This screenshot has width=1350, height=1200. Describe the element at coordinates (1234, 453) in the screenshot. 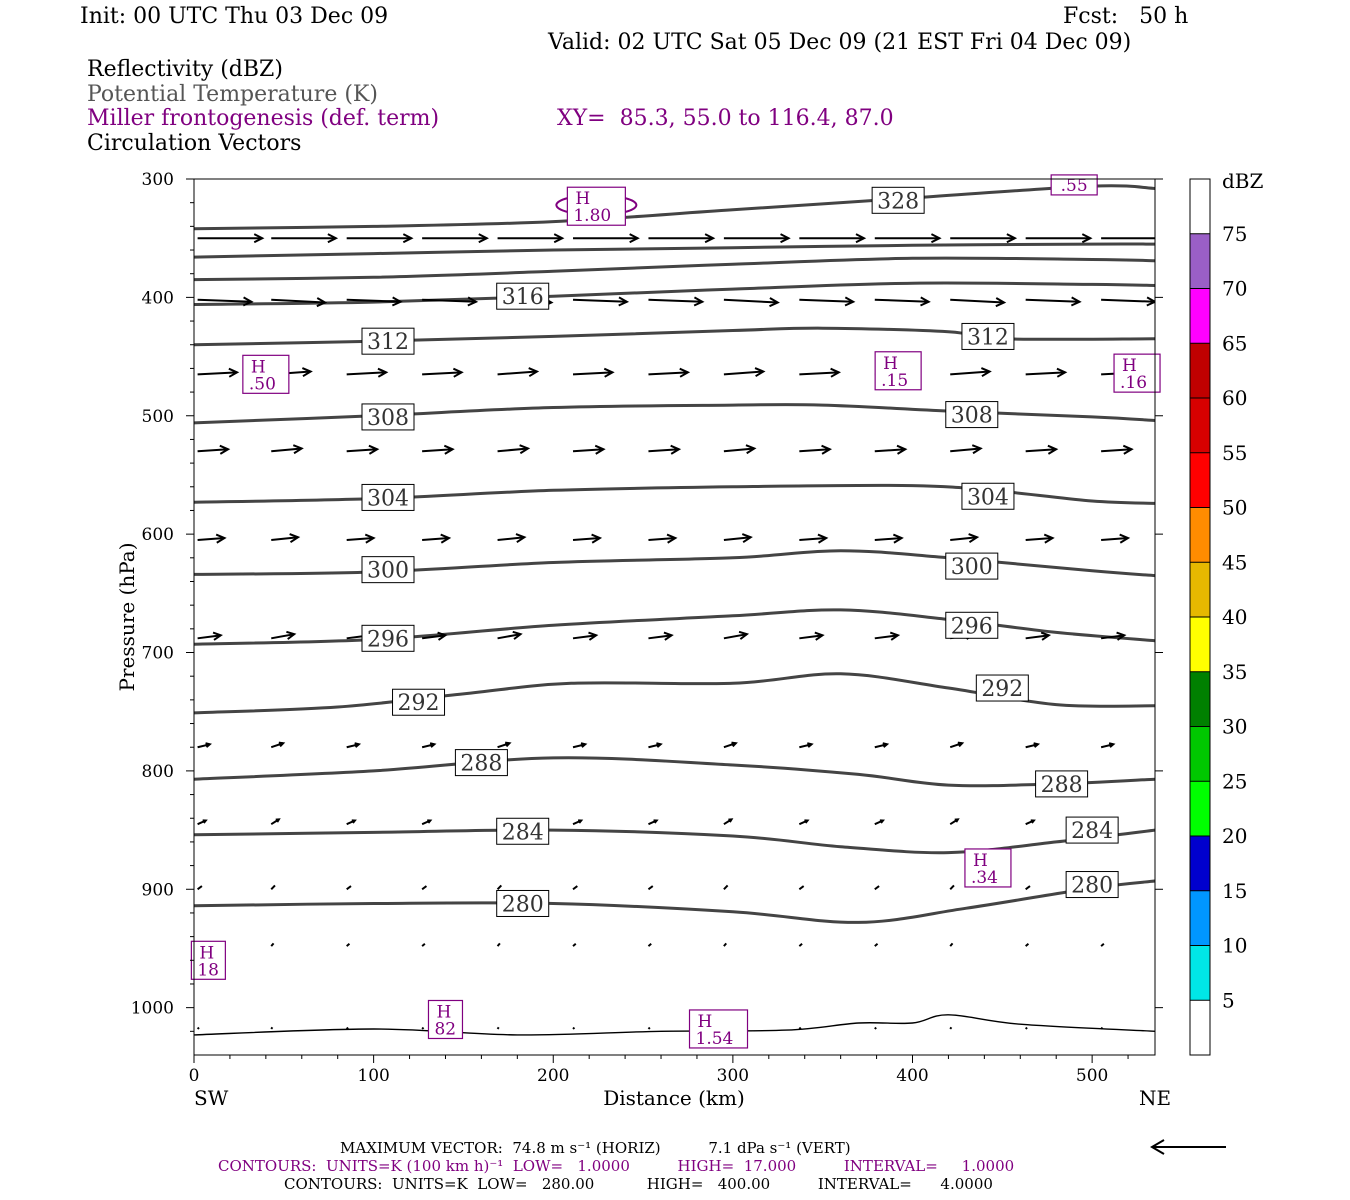

I see `colorbar-label: 55` at that location.